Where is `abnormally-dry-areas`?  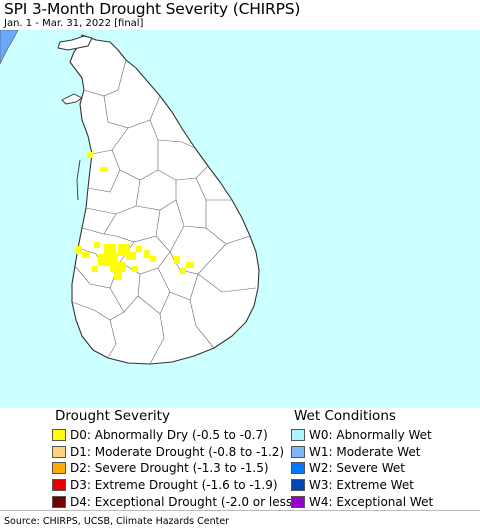 abnormally-dry-areas is located at coordinates (135, 216).